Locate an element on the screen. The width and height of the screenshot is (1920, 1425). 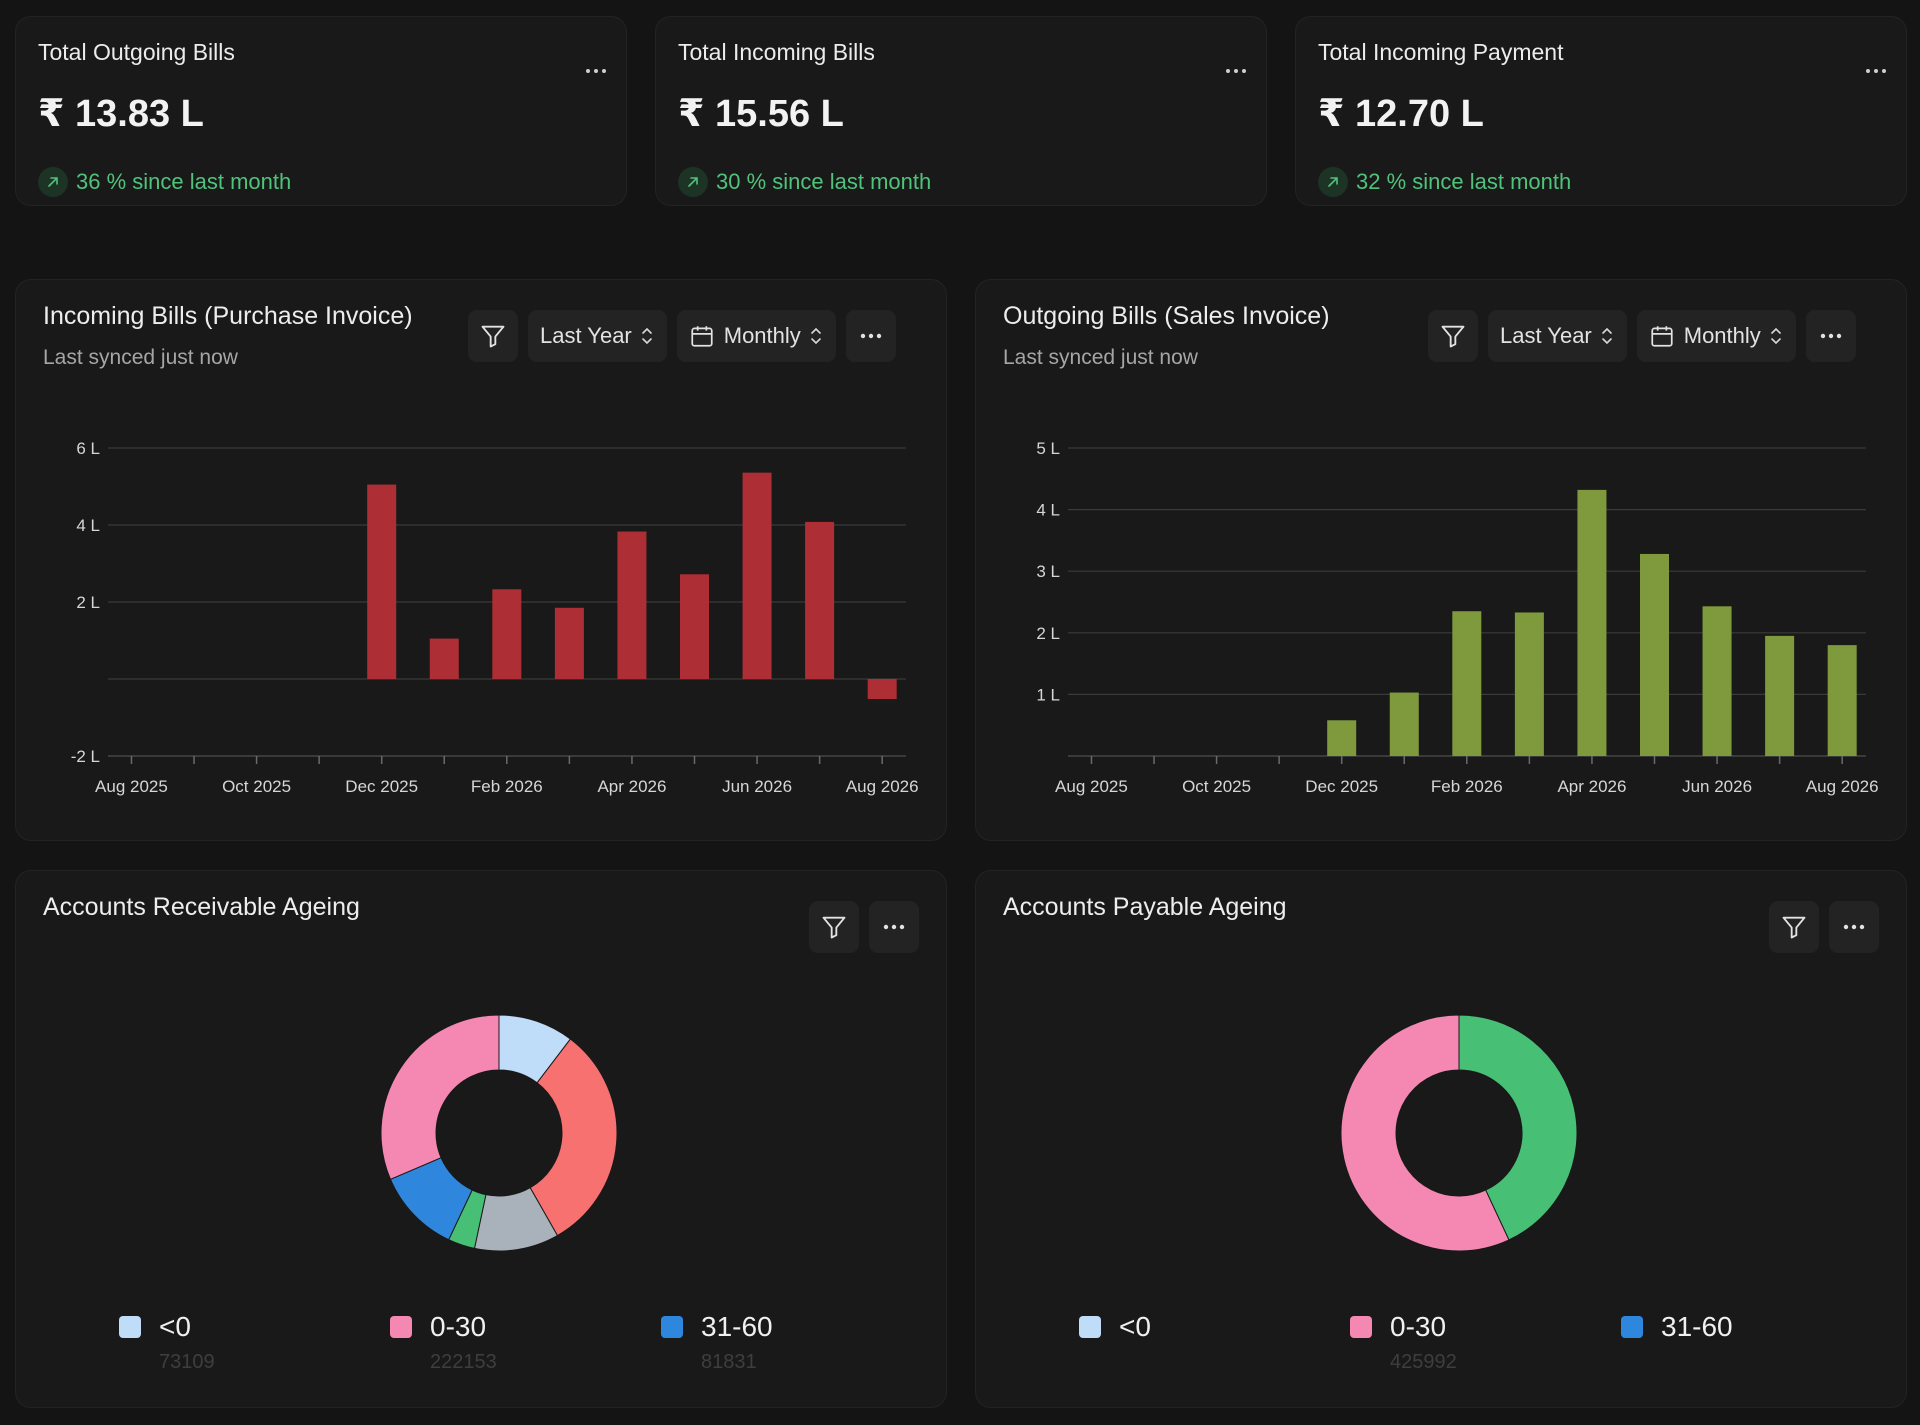
stat-title: Total Outgoing Bills is located at coordinates (136, 52).